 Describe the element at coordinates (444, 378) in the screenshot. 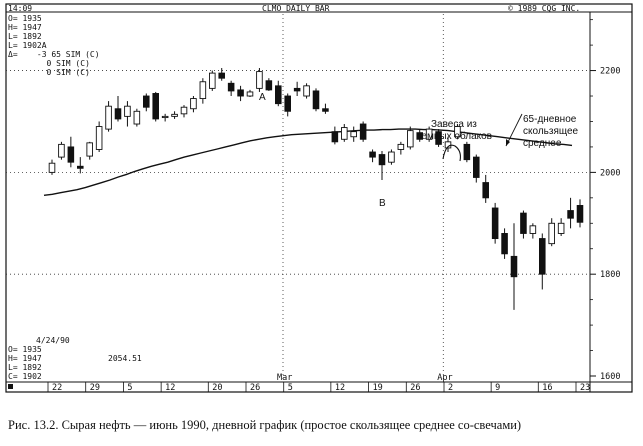

I see `month-label-apr: Apr` at that location.